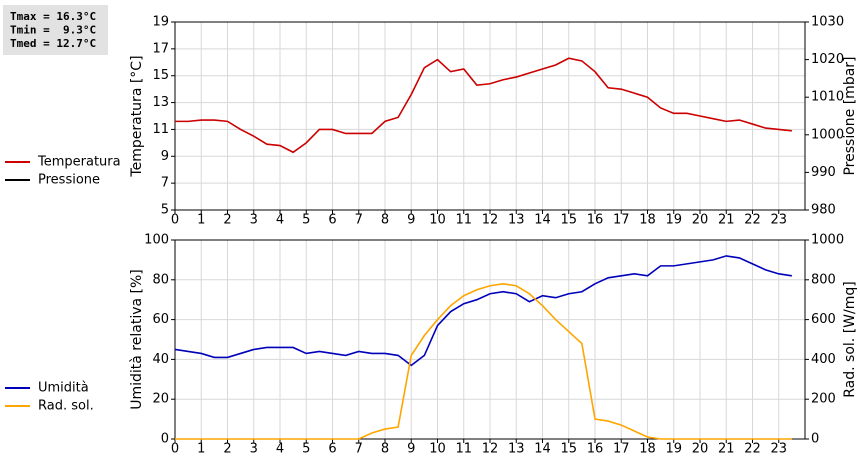 This screenshot has height=460, width=860. Describe the element at coordinates (823, 359) in the screenshot. I see `y2-tick-label: 400` at that location.